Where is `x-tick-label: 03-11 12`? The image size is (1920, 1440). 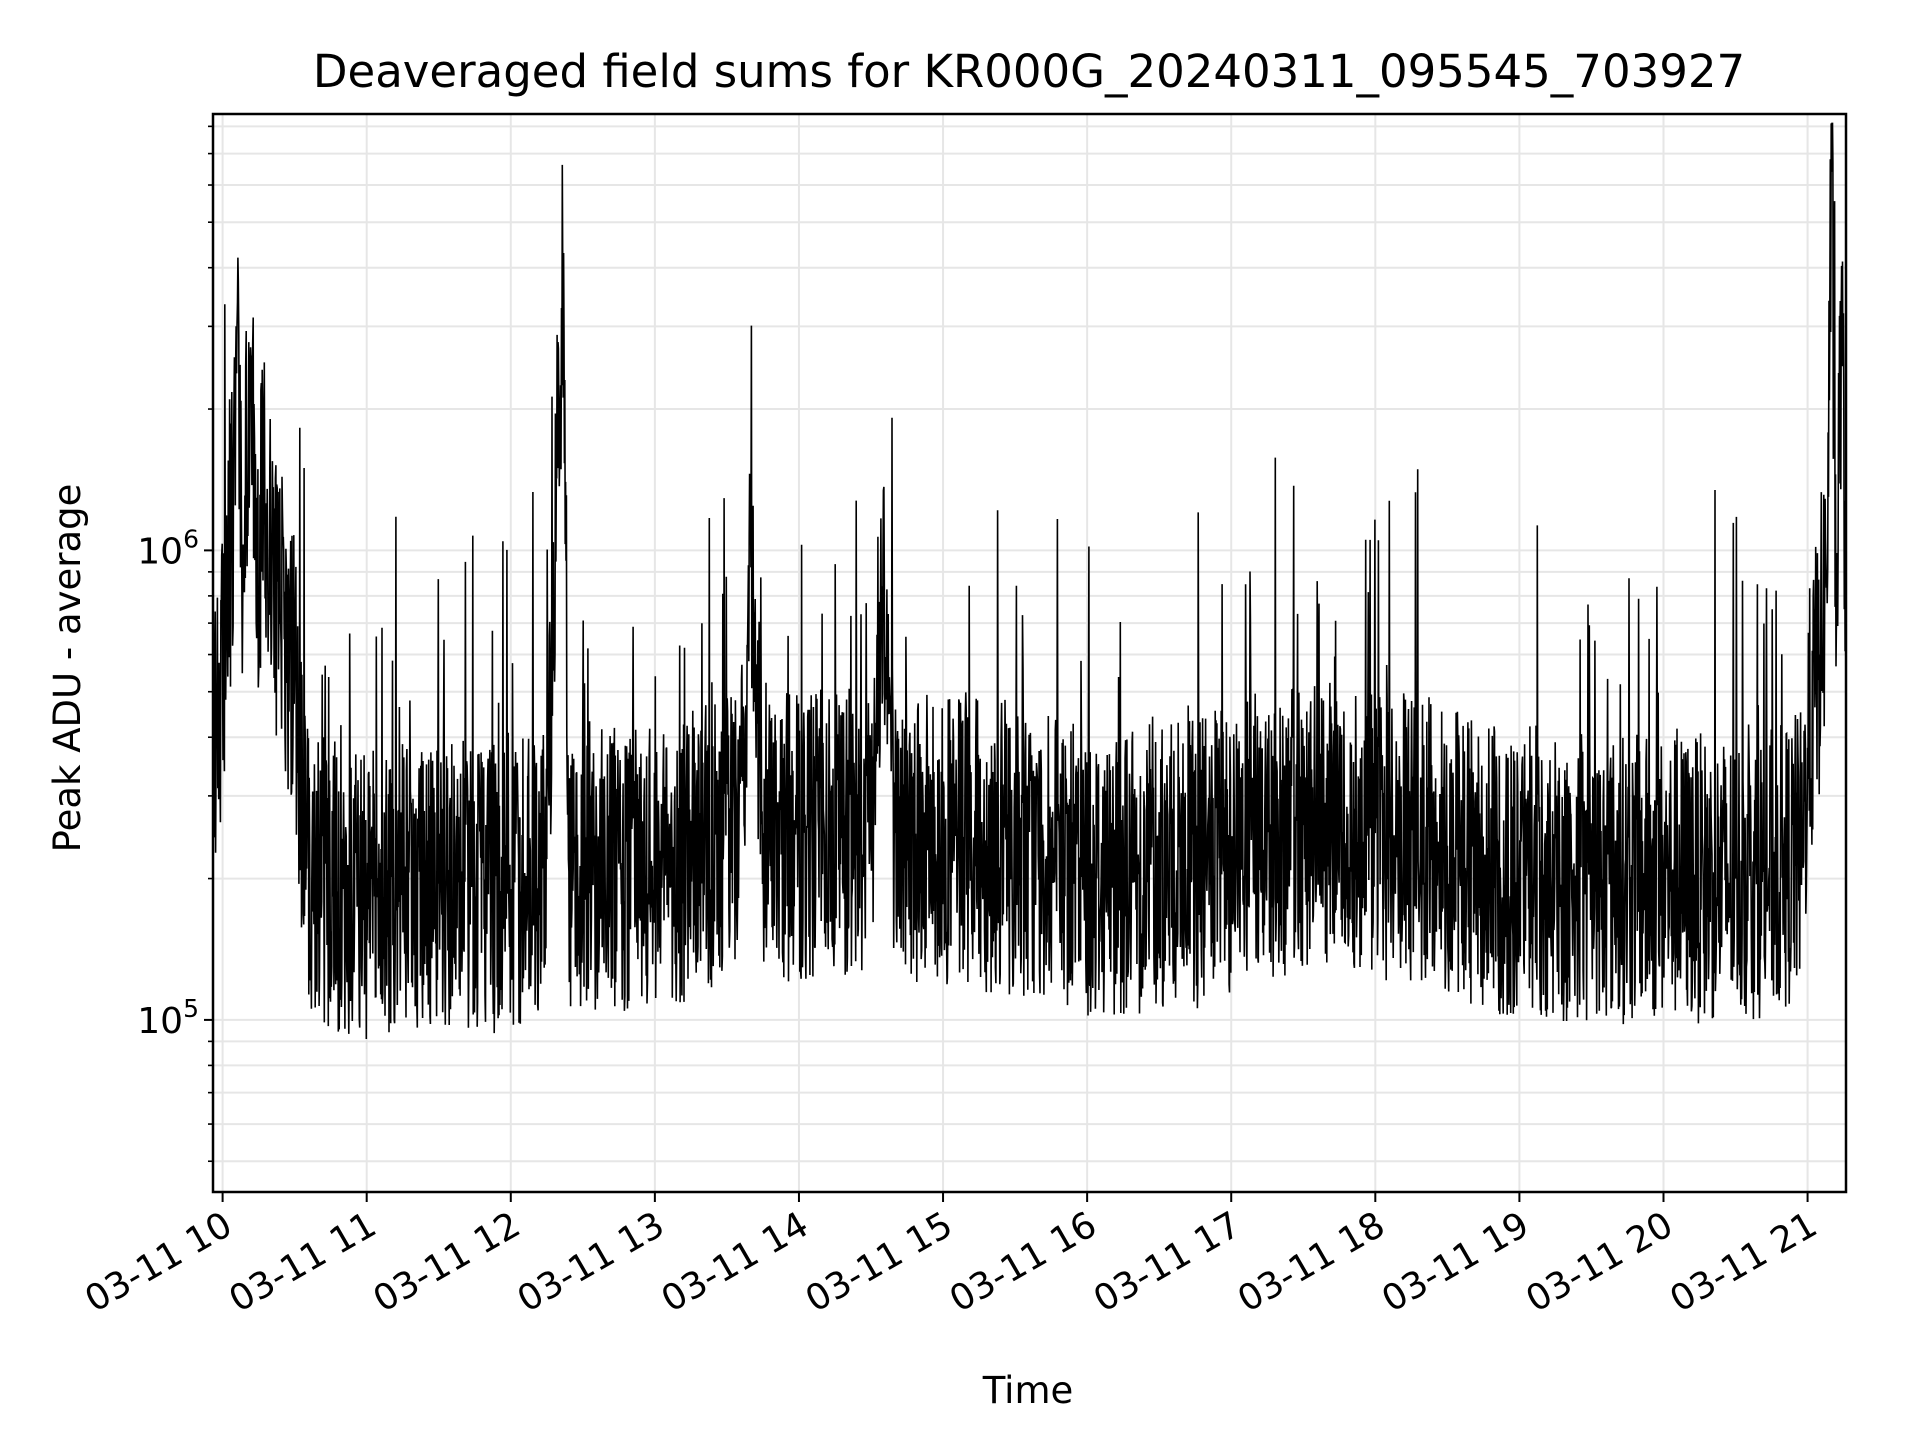 x-tick-label: 03-11 12 is located at coordinates (447, 1262).